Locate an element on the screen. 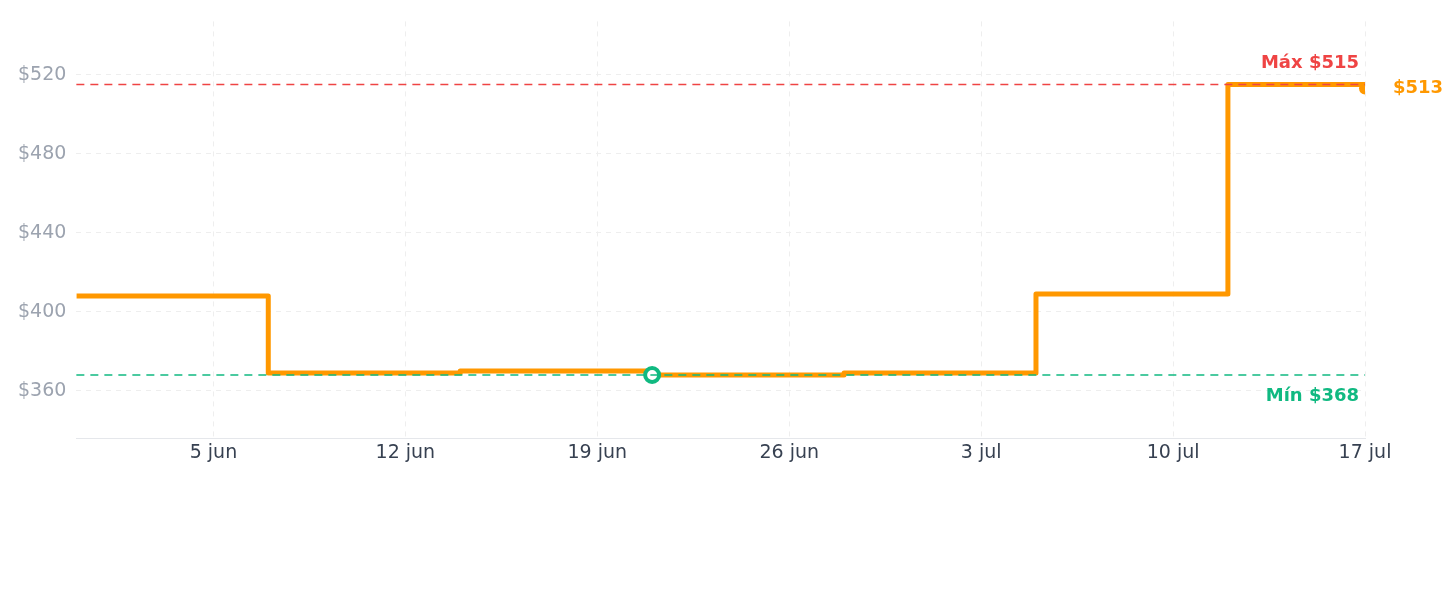  y-tick-label: $520 is located at coordinates (42, 72).